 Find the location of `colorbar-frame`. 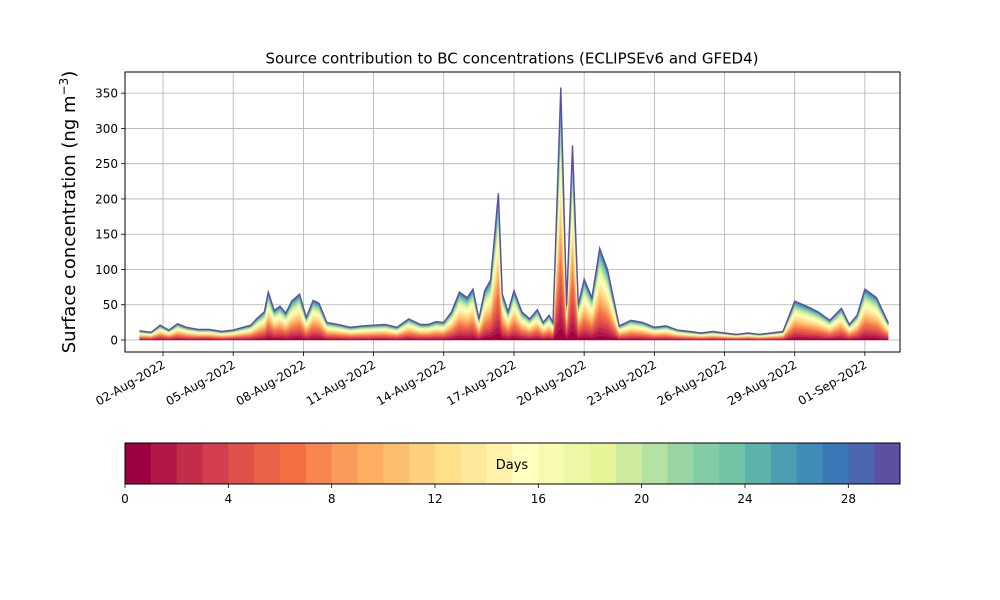

colorbar-frame is located at coordinates (512, 463).